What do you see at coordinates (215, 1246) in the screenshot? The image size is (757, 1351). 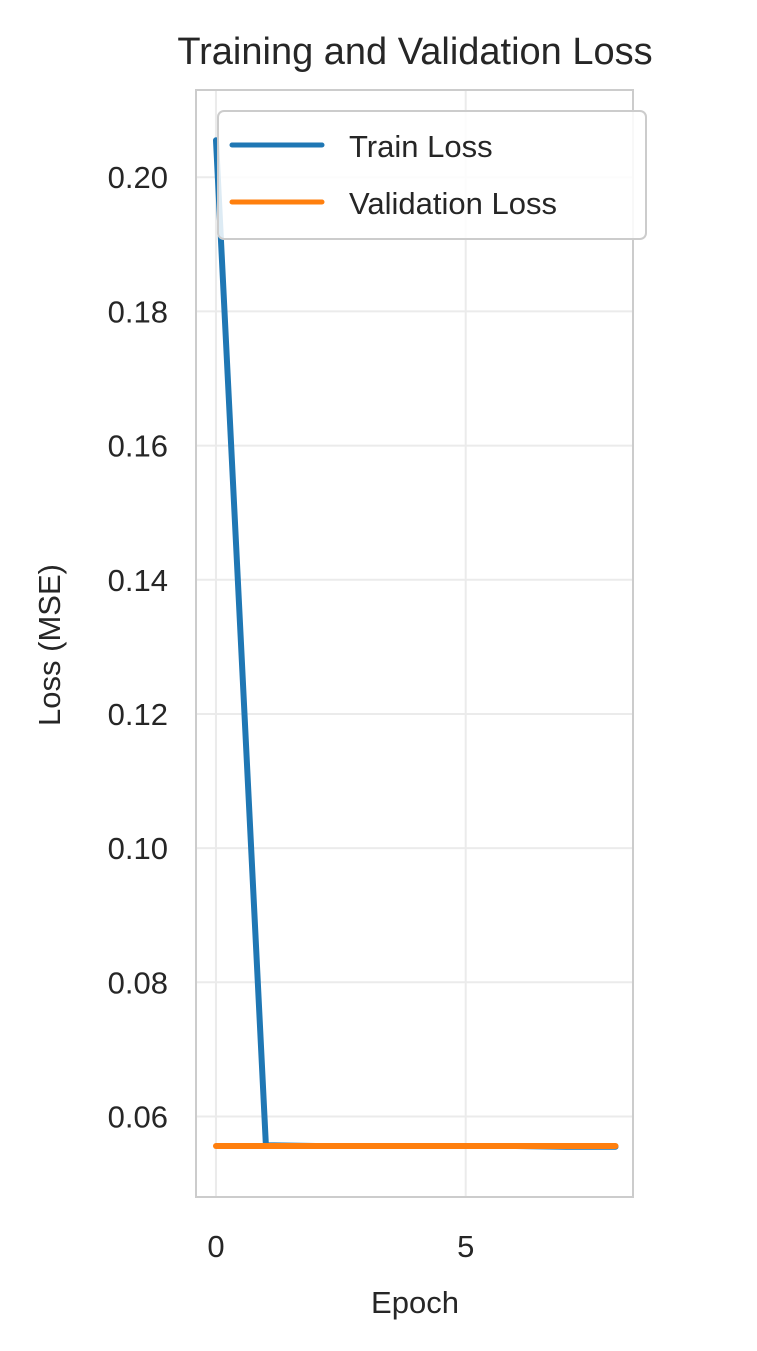 I see `x-tick-label: 0` at bounding box center [215, 1246].